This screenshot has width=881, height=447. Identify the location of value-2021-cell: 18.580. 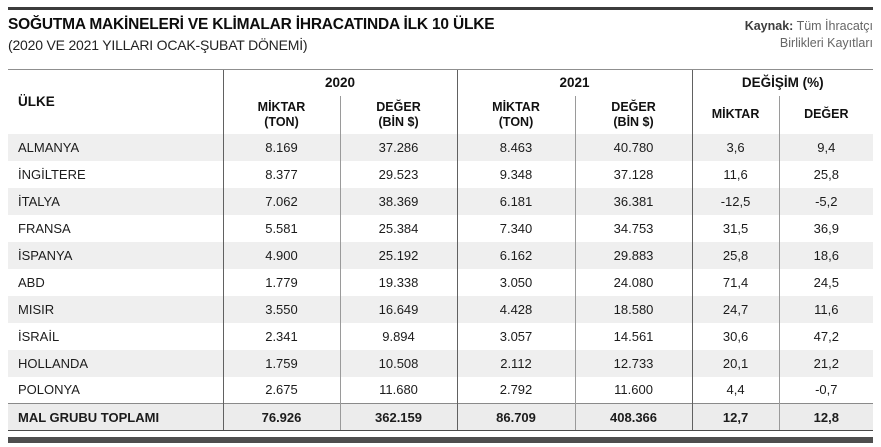
(633, 309).